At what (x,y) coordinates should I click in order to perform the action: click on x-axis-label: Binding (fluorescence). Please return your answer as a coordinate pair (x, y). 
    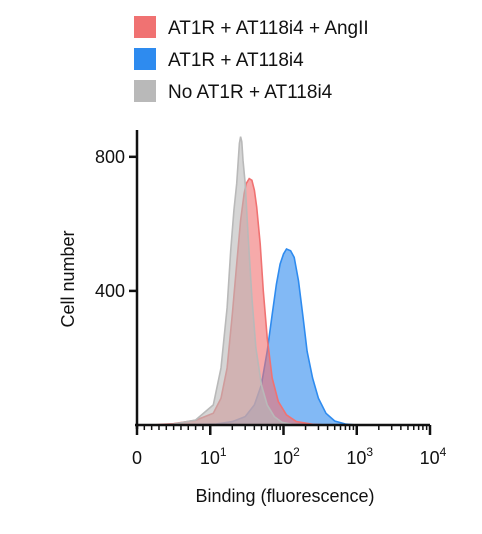
    Looking at the image, I should click on (284, 496).